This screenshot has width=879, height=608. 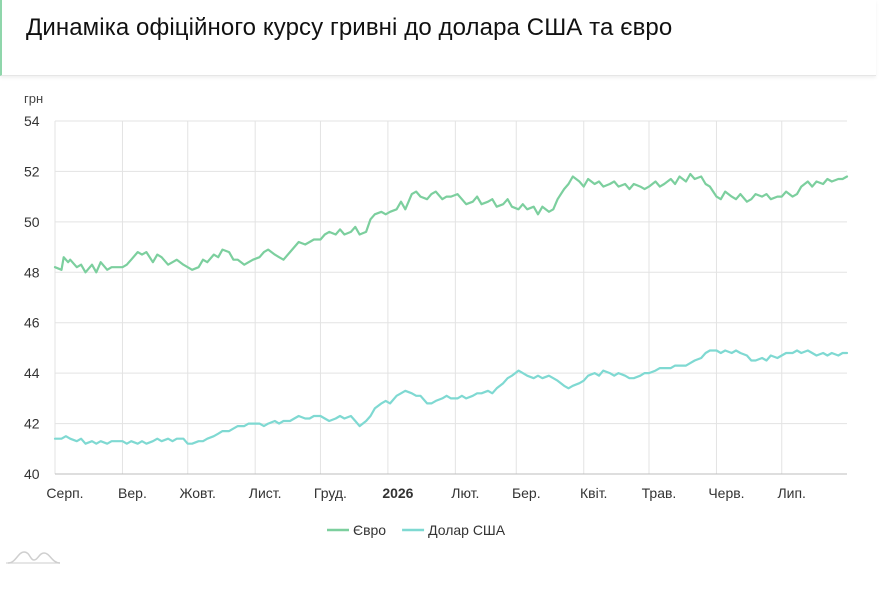 What do you see at coordinates (791, 493) in the screenshot?
I see `x-tick-label: Лип.` at bounding box center [791, 493].